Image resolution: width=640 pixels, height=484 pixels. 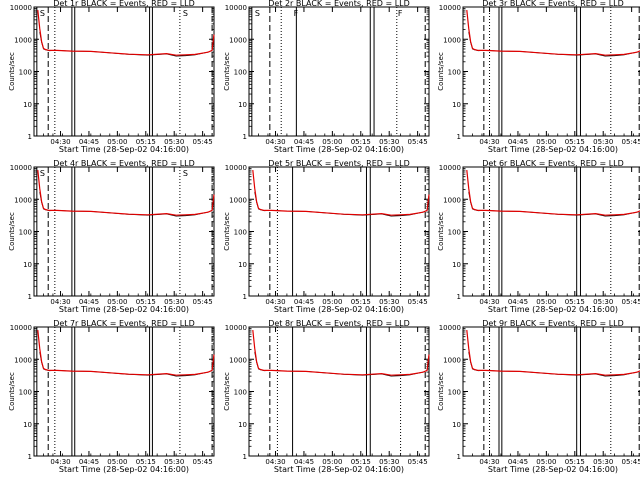 What do you see at coordinates (400, 13) in the screenshot?
I see `event-letter: F` at bounding box center [400, 13].